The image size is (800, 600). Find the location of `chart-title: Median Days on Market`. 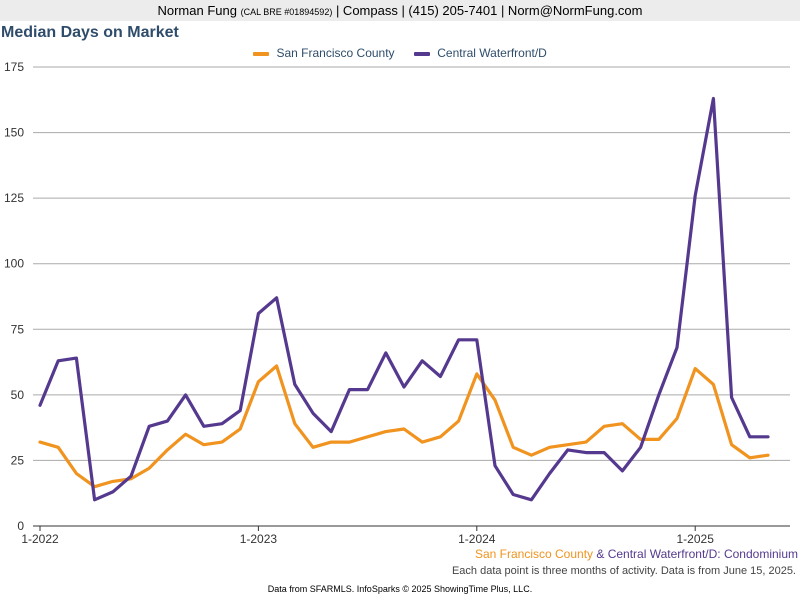

chart-title: Median Days on Market is located at coordinates (90, 32).